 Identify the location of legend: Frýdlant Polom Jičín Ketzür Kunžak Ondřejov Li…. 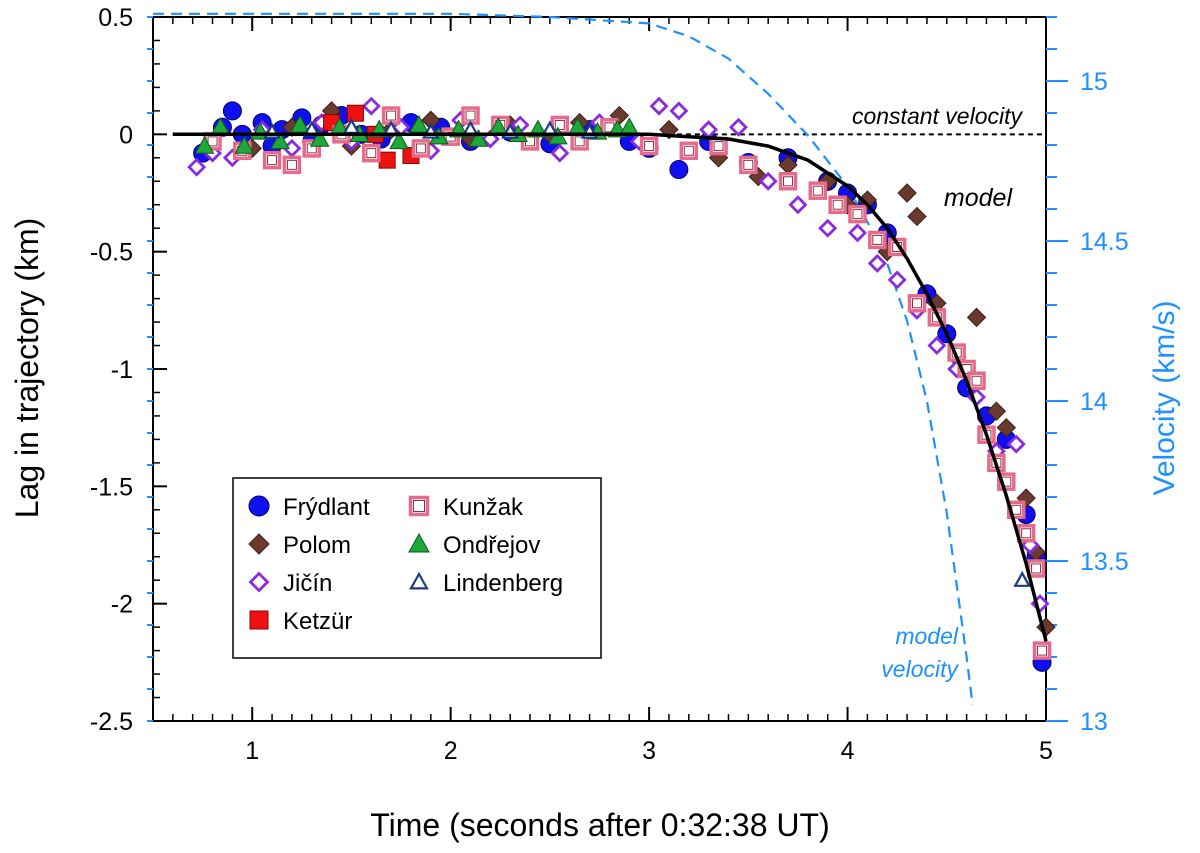
(417, 568).